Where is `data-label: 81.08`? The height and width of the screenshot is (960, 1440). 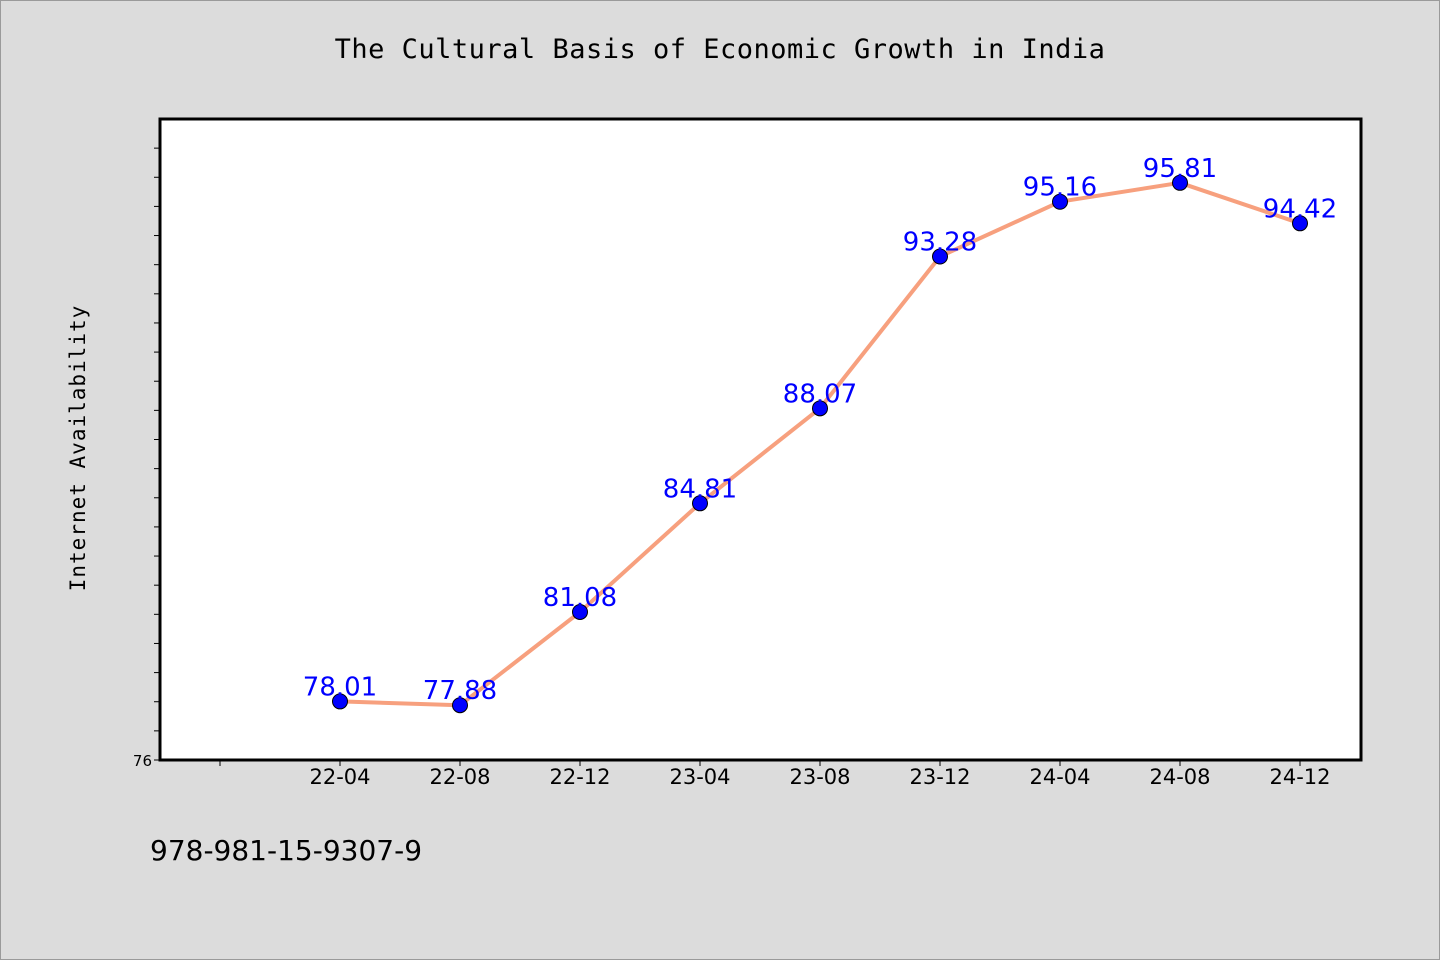
data-label: 81.08 is located at coordinates (580, 598).